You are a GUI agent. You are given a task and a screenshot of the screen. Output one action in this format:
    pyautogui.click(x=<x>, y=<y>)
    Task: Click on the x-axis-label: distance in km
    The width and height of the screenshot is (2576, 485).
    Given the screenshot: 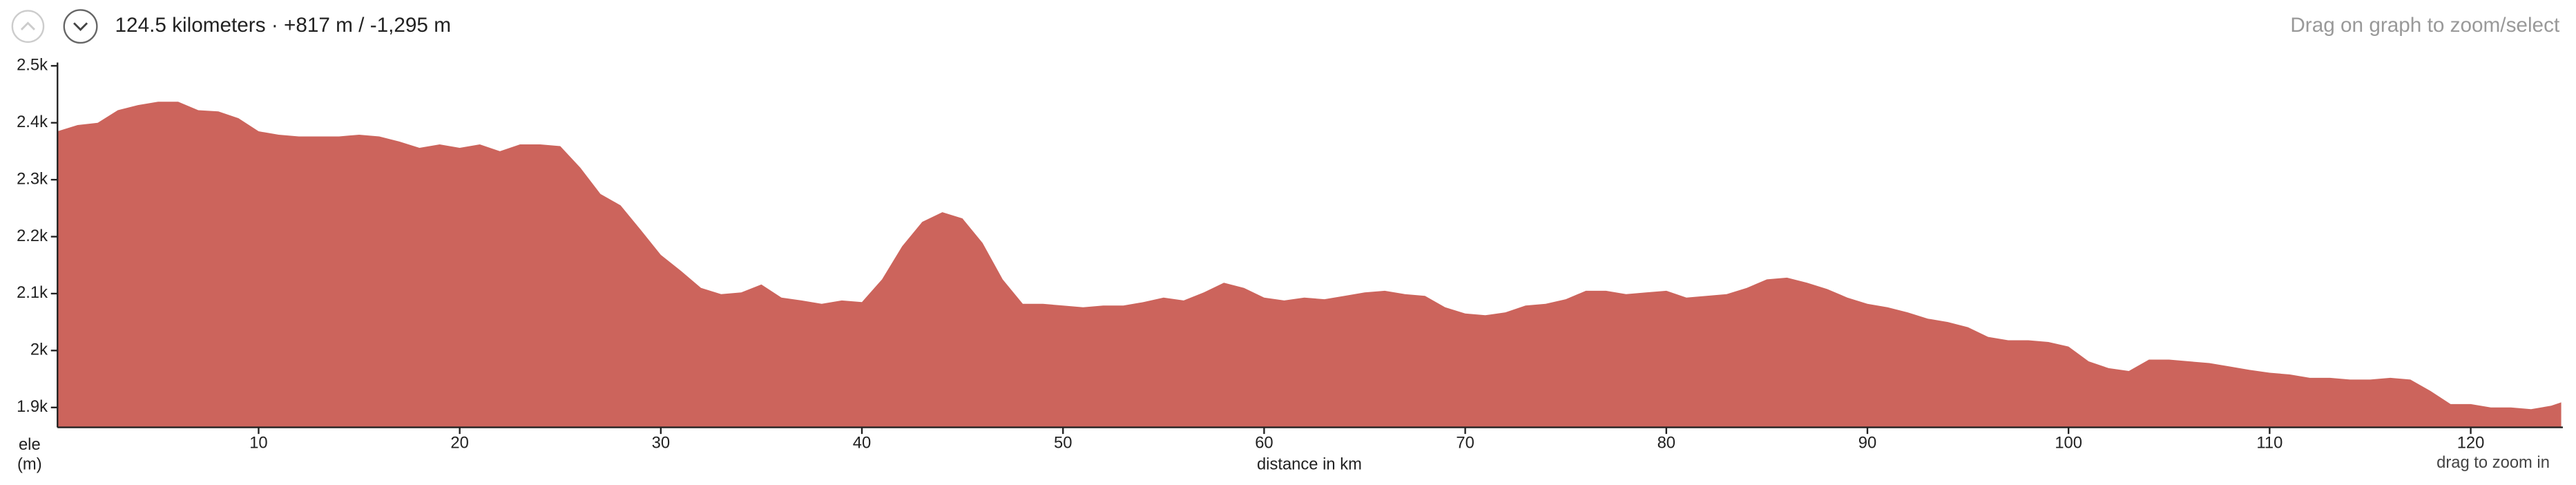 What is the action you would take?
    pyautogui.click(x=1309, y=464)
    